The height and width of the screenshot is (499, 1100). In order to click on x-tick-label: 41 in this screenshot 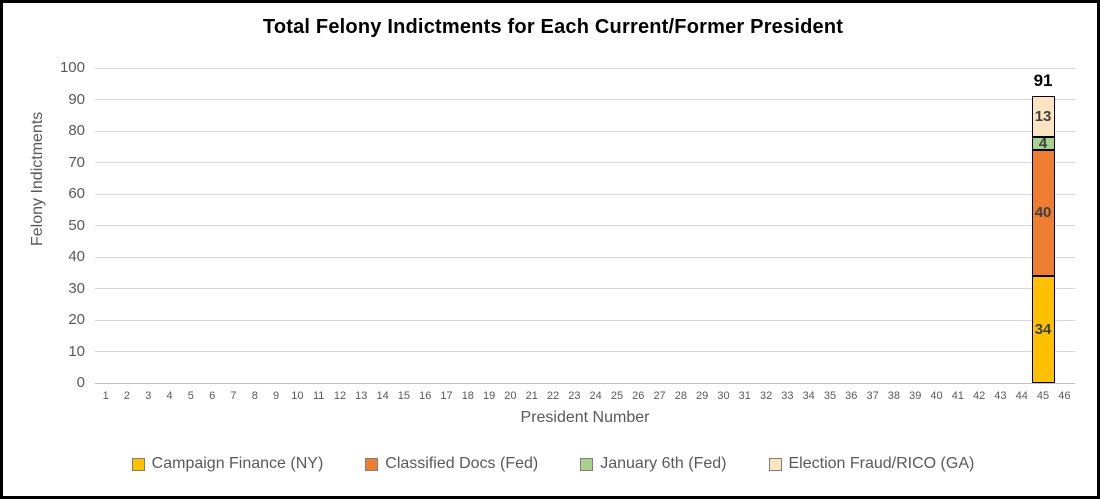, I will do `click(957, 396)`.